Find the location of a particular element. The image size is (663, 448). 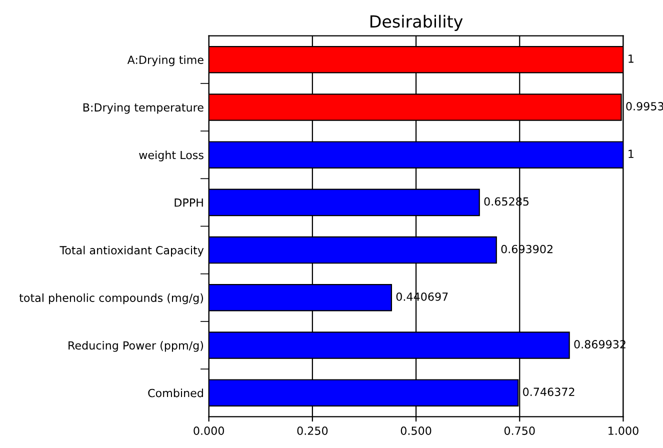

x-tick-label: 0.500 is located at coordinates (416, 430).